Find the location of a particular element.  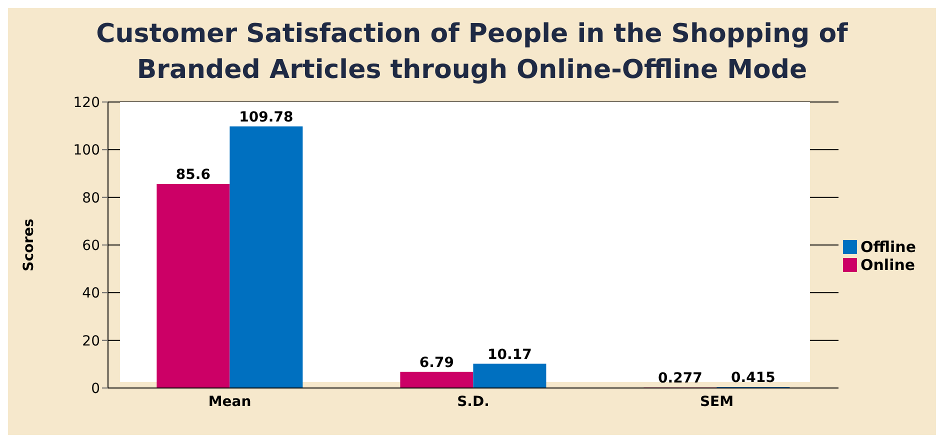

y-axis-title: Scores is located at coordinates (28, 245).